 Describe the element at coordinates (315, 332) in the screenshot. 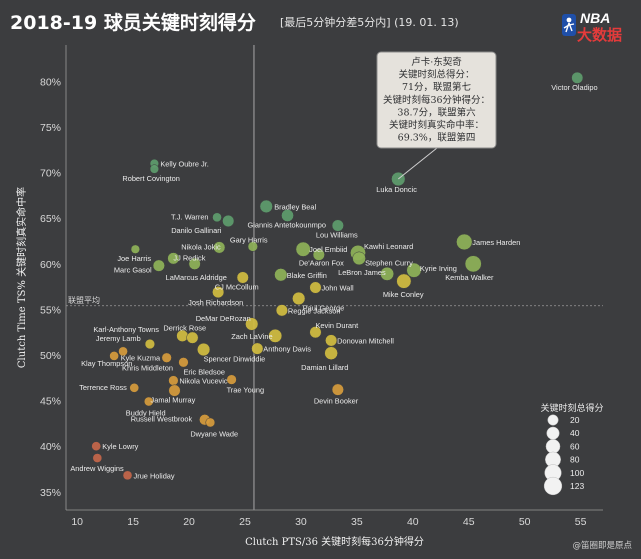

I see `point-kevin-durant` at that location.